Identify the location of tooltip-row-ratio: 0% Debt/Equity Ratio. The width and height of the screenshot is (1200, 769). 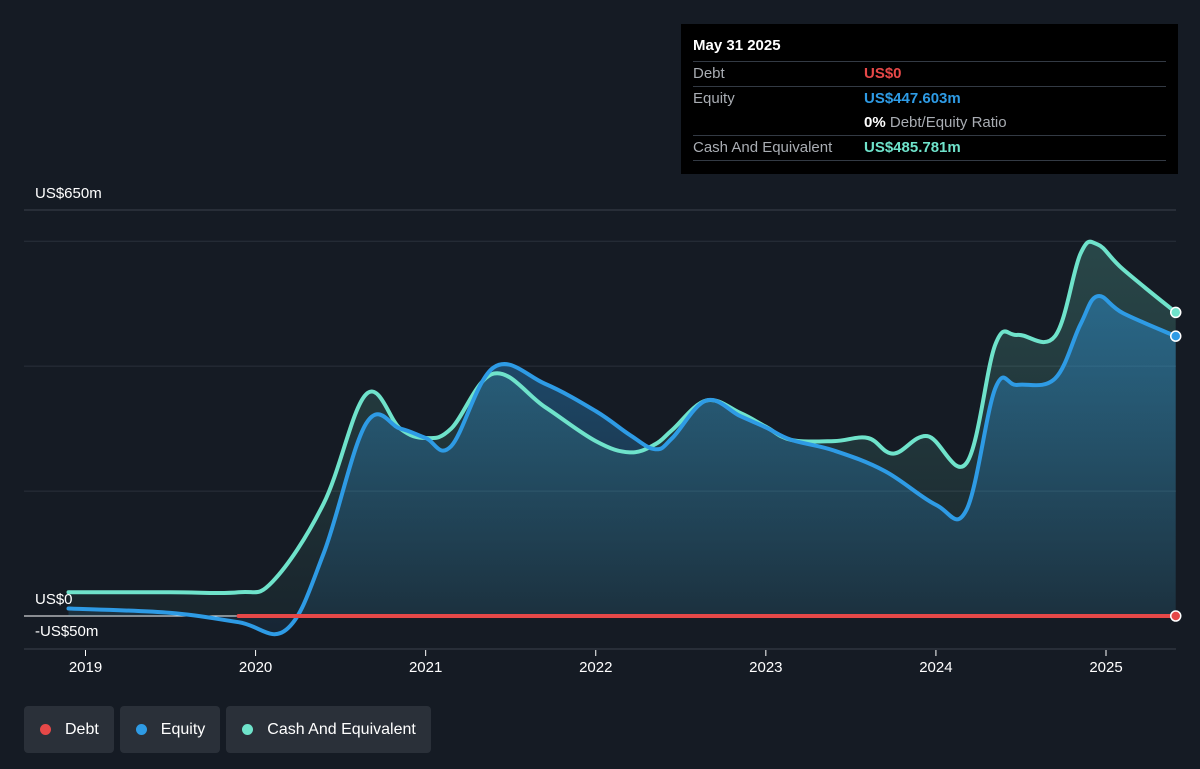
(929, 123).